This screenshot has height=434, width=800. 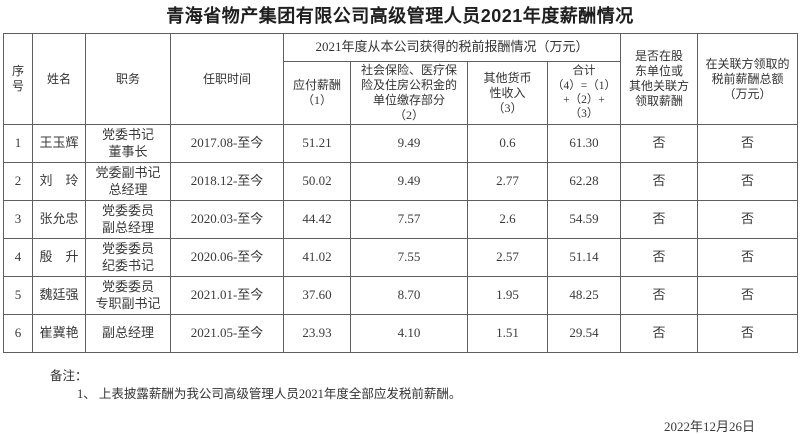 I want to click on cell-total: 54.59, so click(x=584, y=219).